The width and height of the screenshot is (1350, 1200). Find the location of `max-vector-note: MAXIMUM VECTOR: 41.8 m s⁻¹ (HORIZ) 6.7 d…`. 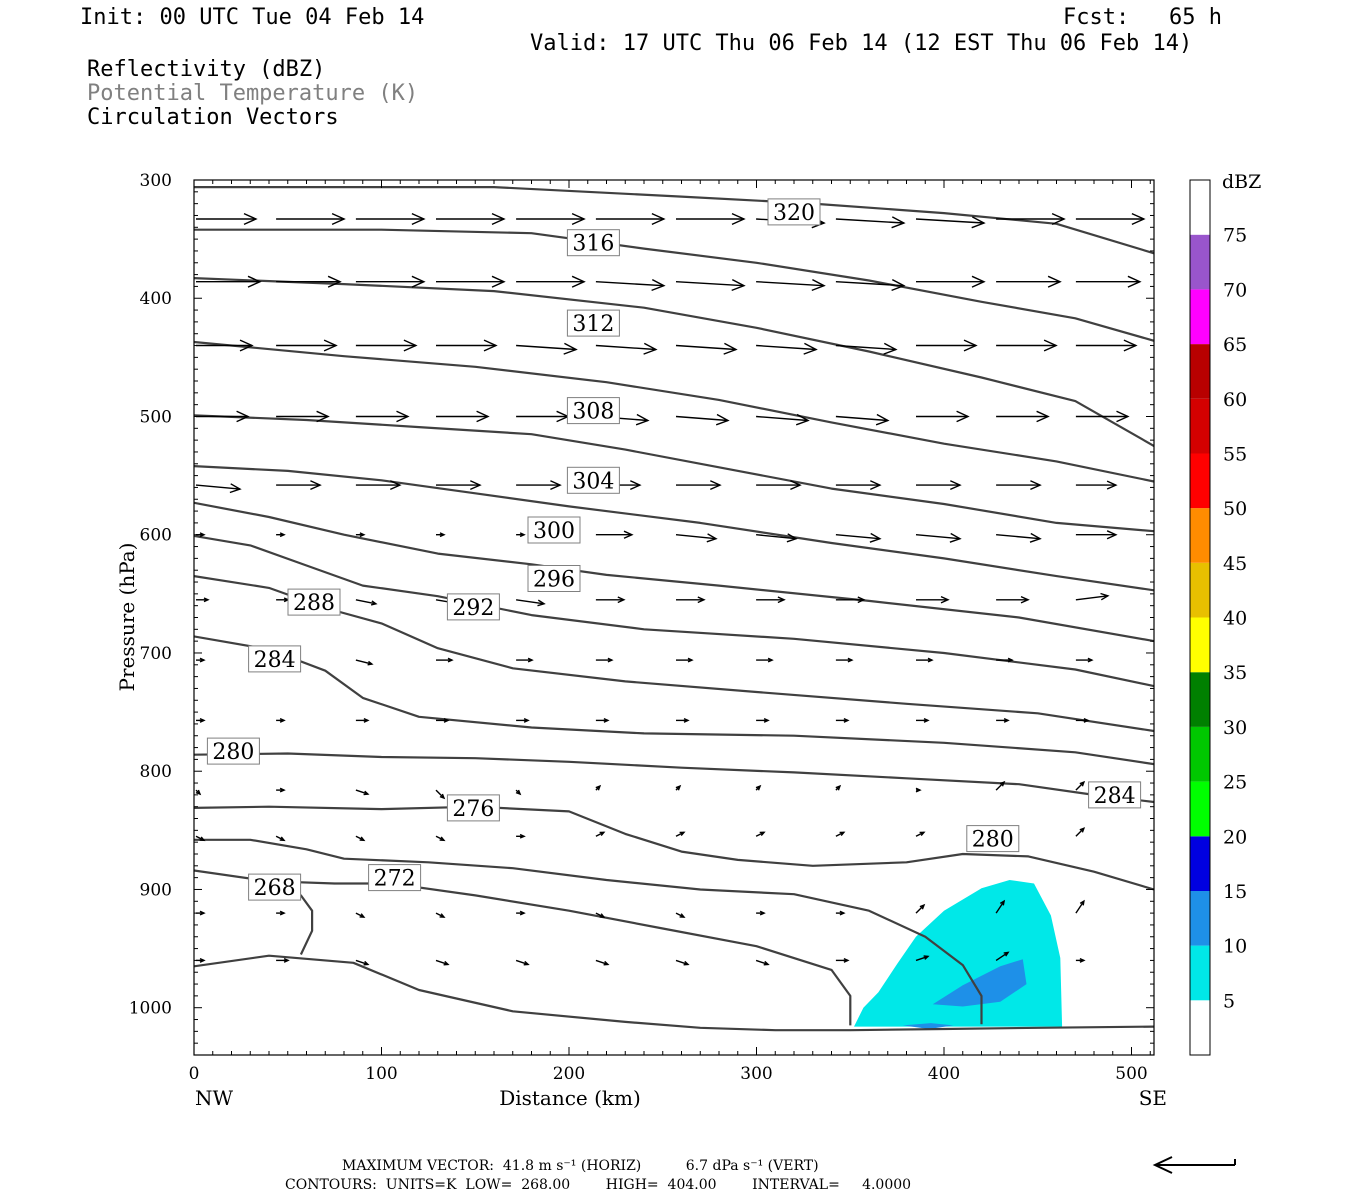

max-vector-note: MAXIMUM VECTOR: 41.8 m s⁻¹ (HORIZ) 6.7 d… is located at coordinates (580, 1166).